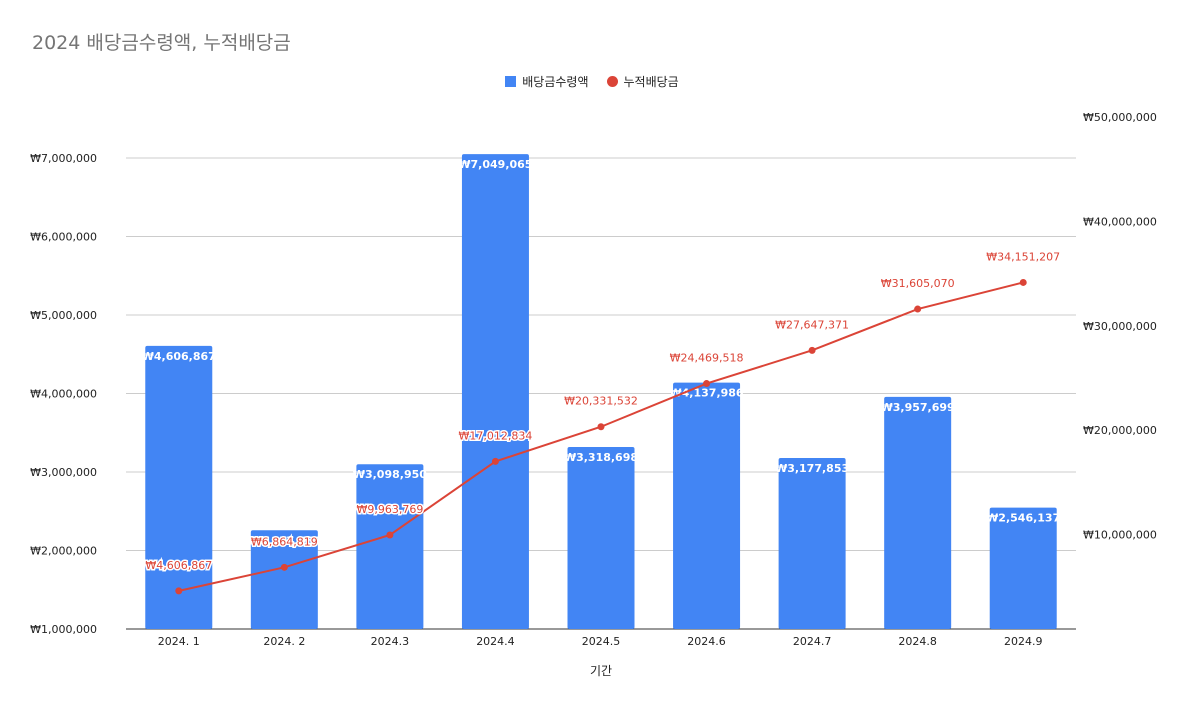 Image resolution: width=1184 pixels, height=708 pixels. Describe the element at coordinates (592, 81) in the screenshot. I see `legend: 배당금수령액 누적배당금` at that location.